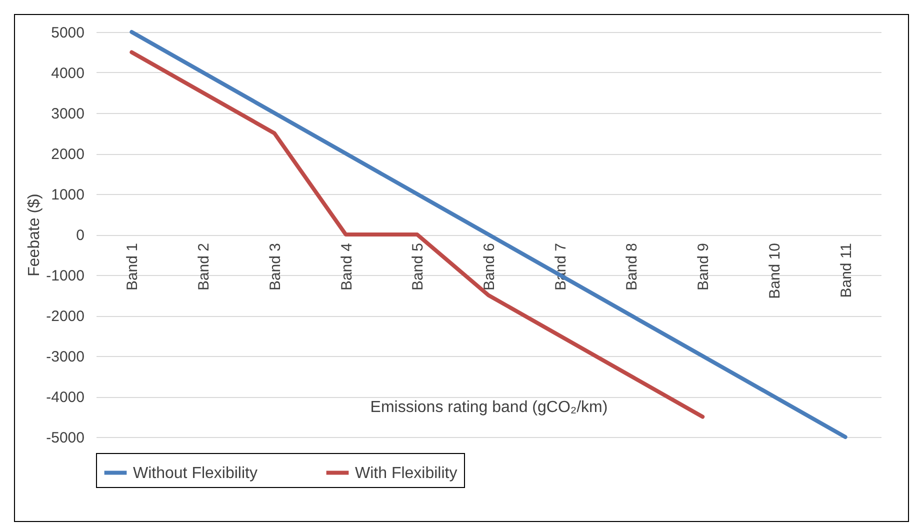 This screenshot has width=917, height=530. I want to click on x-tick-label: Band 2, so click(204, 267).